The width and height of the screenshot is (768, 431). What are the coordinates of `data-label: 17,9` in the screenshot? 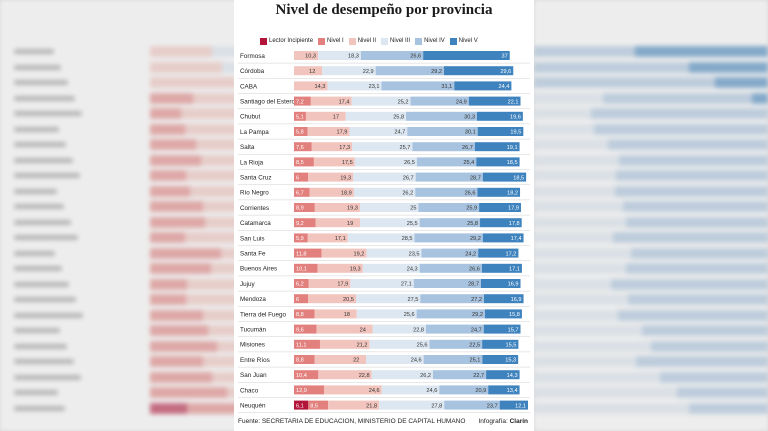 It's located at (513, 209).